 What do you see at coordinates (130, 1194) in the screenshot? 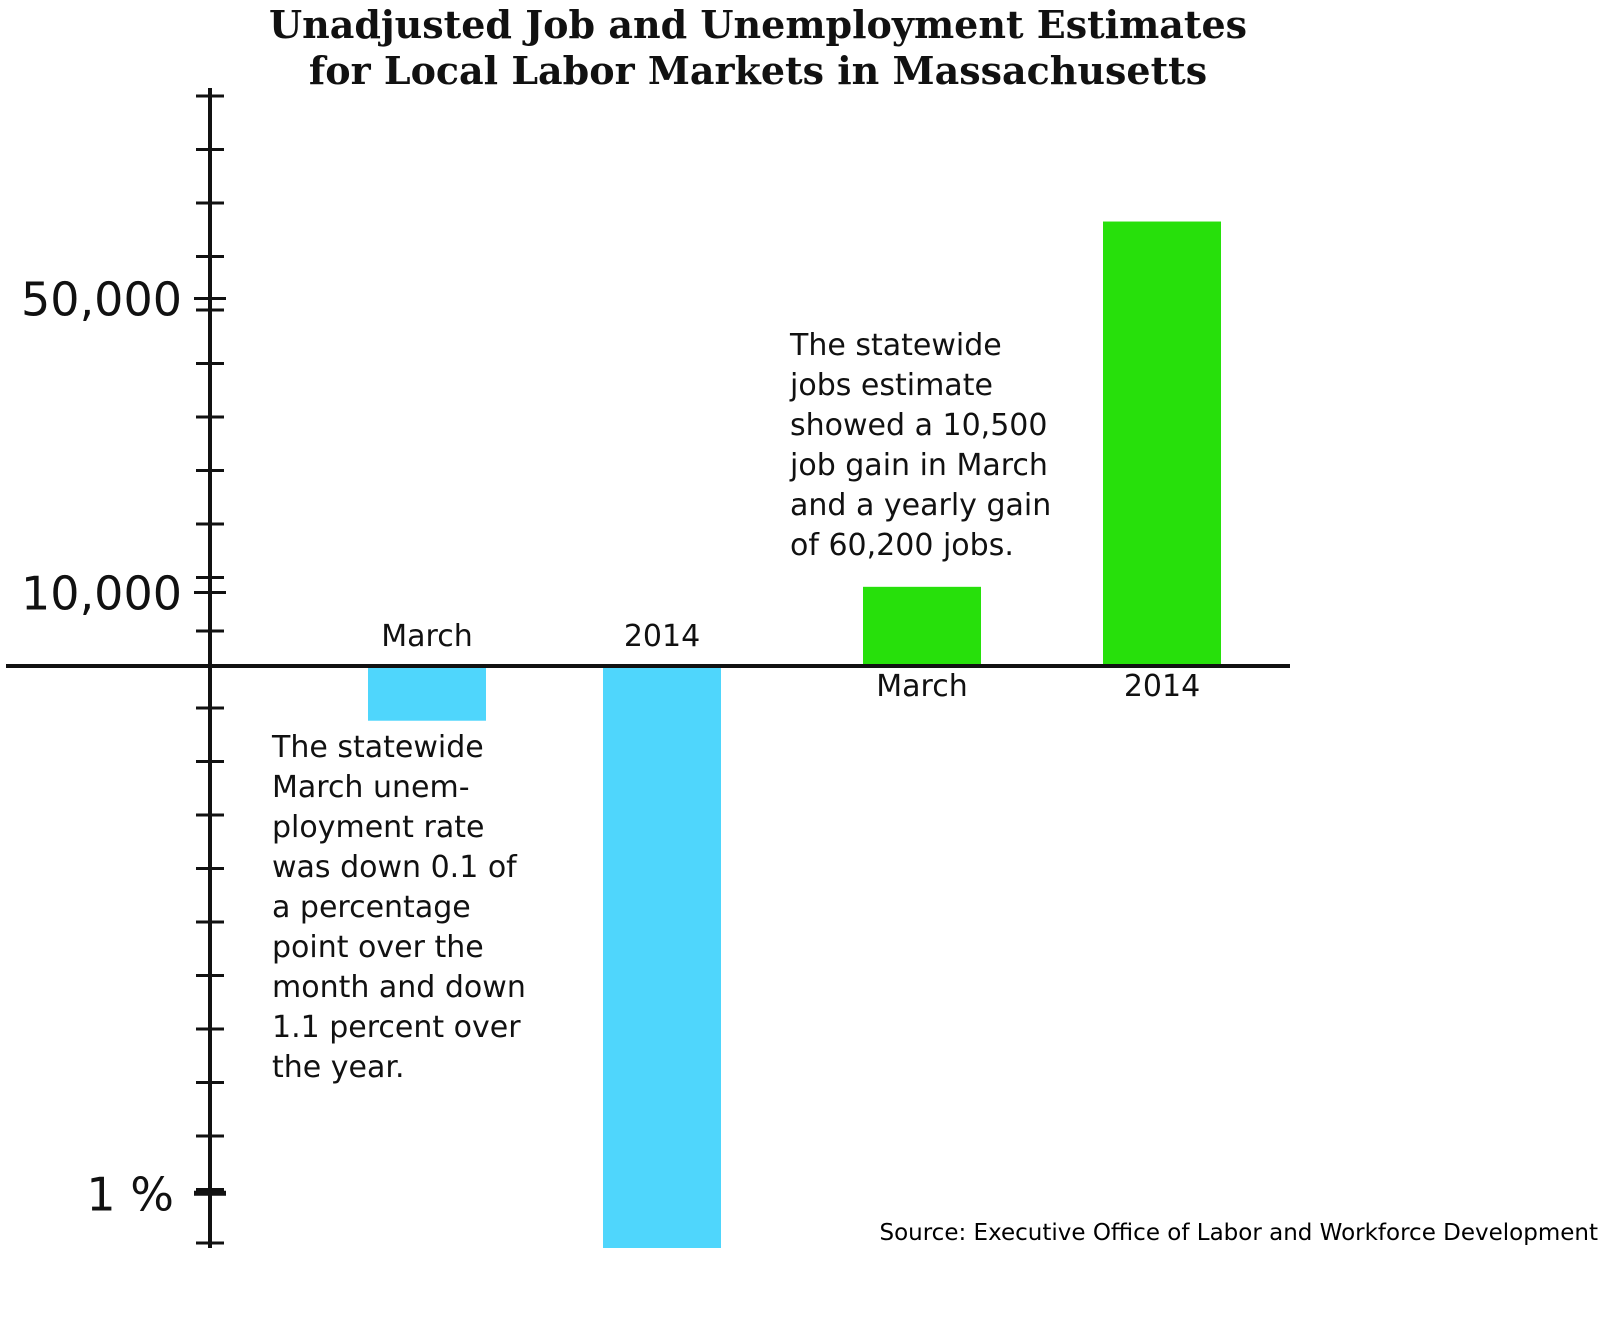
I see `y-tick-label: 1 %` at bounding box center [130, 1194].